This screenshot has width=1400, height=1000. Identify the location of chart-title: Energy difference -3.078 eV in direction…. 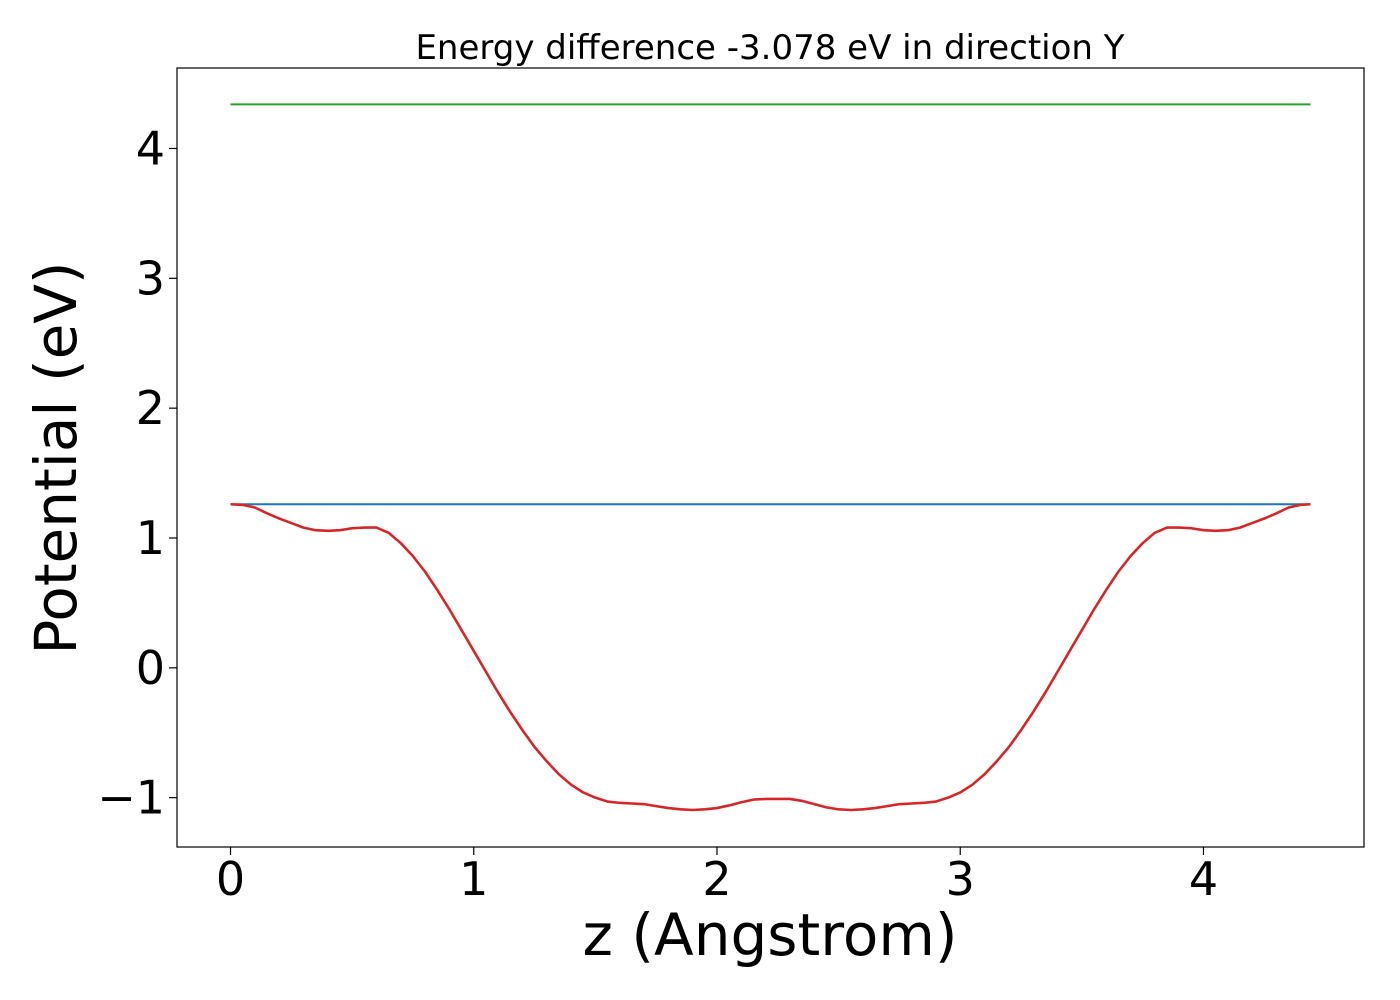
(769, 48).